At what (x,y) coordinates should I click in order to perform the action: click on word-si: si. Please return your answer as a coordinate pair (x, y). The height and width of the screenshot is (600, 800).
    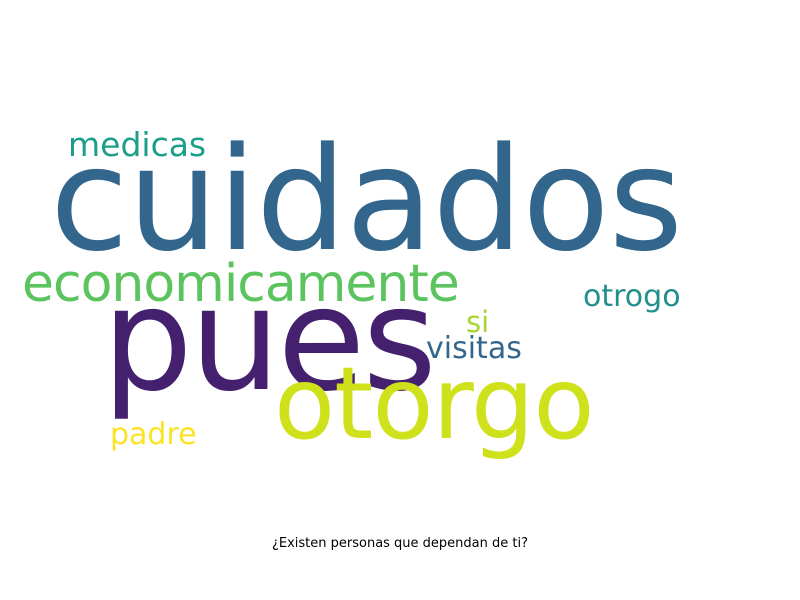
    Looking at the image, I should click on (478, 322).